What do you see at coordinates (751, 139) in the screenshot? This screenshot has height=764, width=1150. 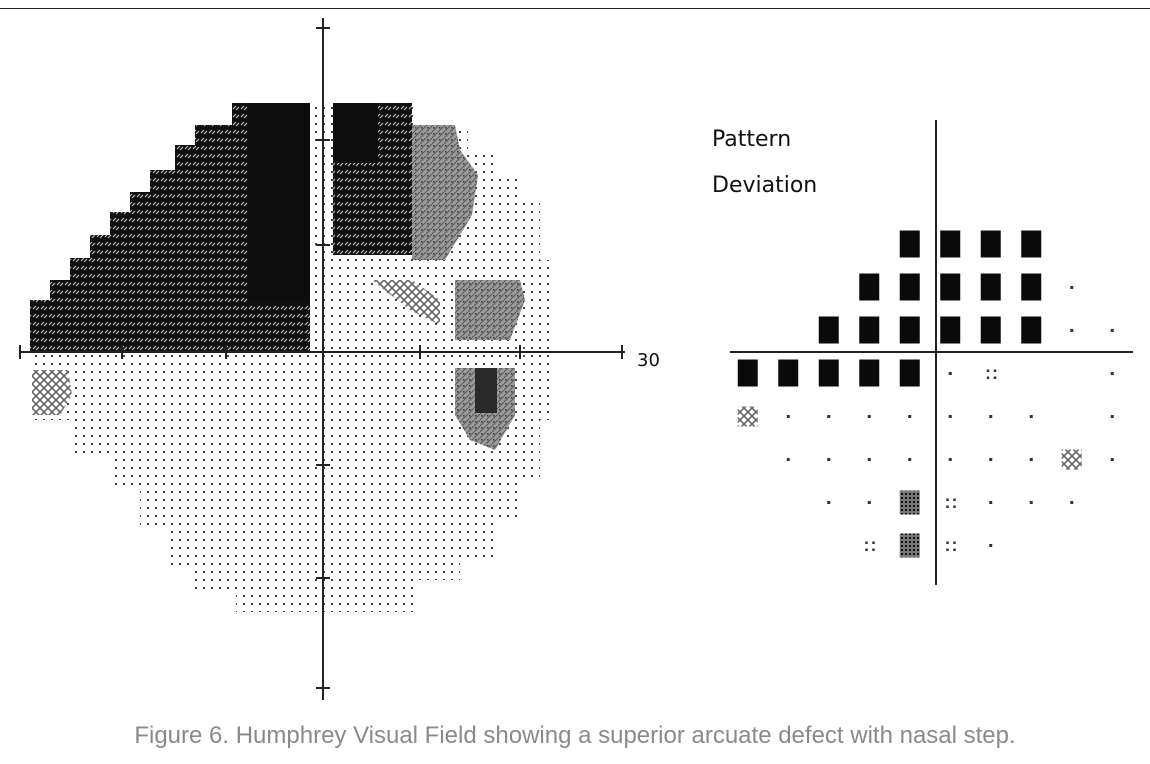 I see `pattern-deviation-title-line1: Pattern` at bounding box center [751, 139].